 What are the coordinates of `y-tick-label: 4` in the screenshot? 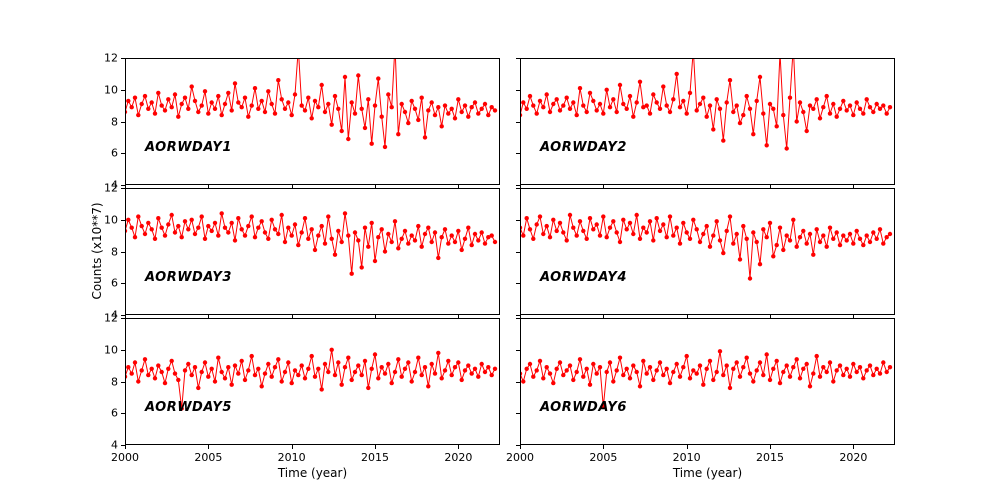 It's located at (114, 315).